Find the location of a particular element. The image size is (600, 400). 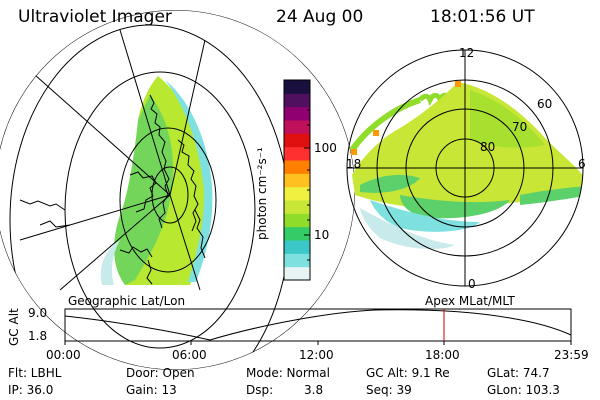

mlat-label-60: 60 is located at coordinates (545, 104).